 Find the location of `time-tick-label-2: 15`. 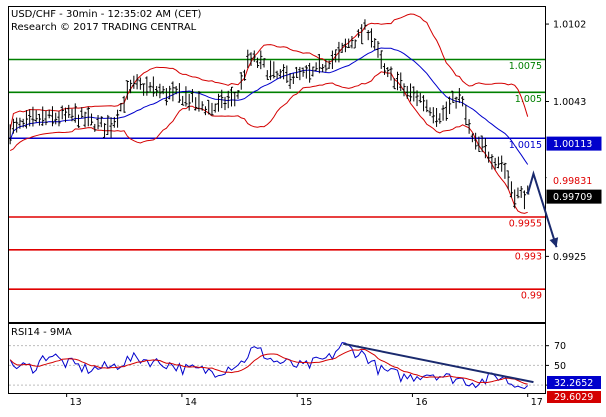

time-tick-label-2: 15 is located at coordinates (306, 402).